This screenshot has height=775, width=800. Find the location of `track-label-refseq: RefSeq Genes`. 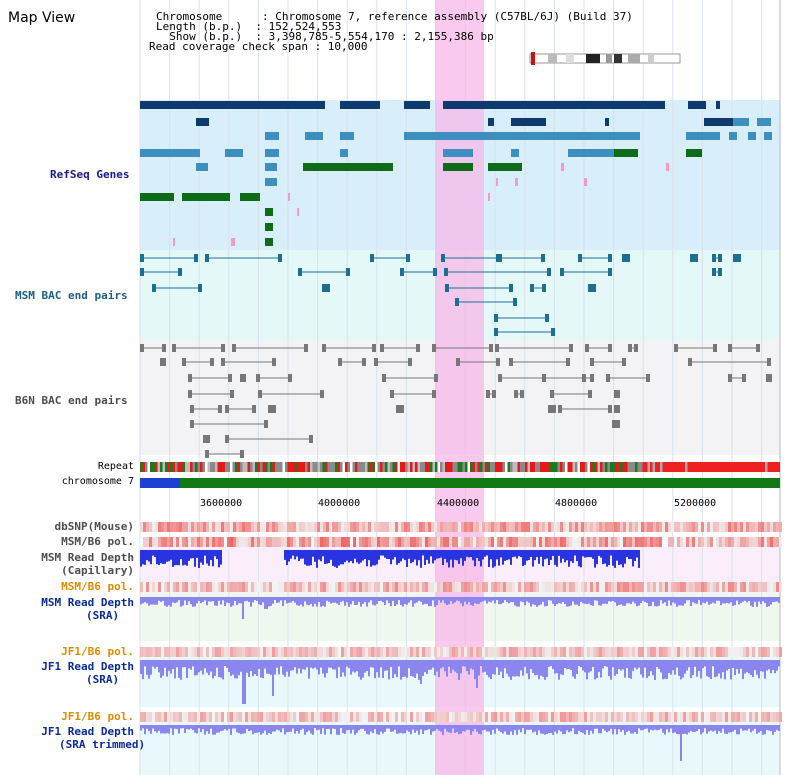

track-label-refseq: RefSeq Genes is located at coordinates (90, 174).